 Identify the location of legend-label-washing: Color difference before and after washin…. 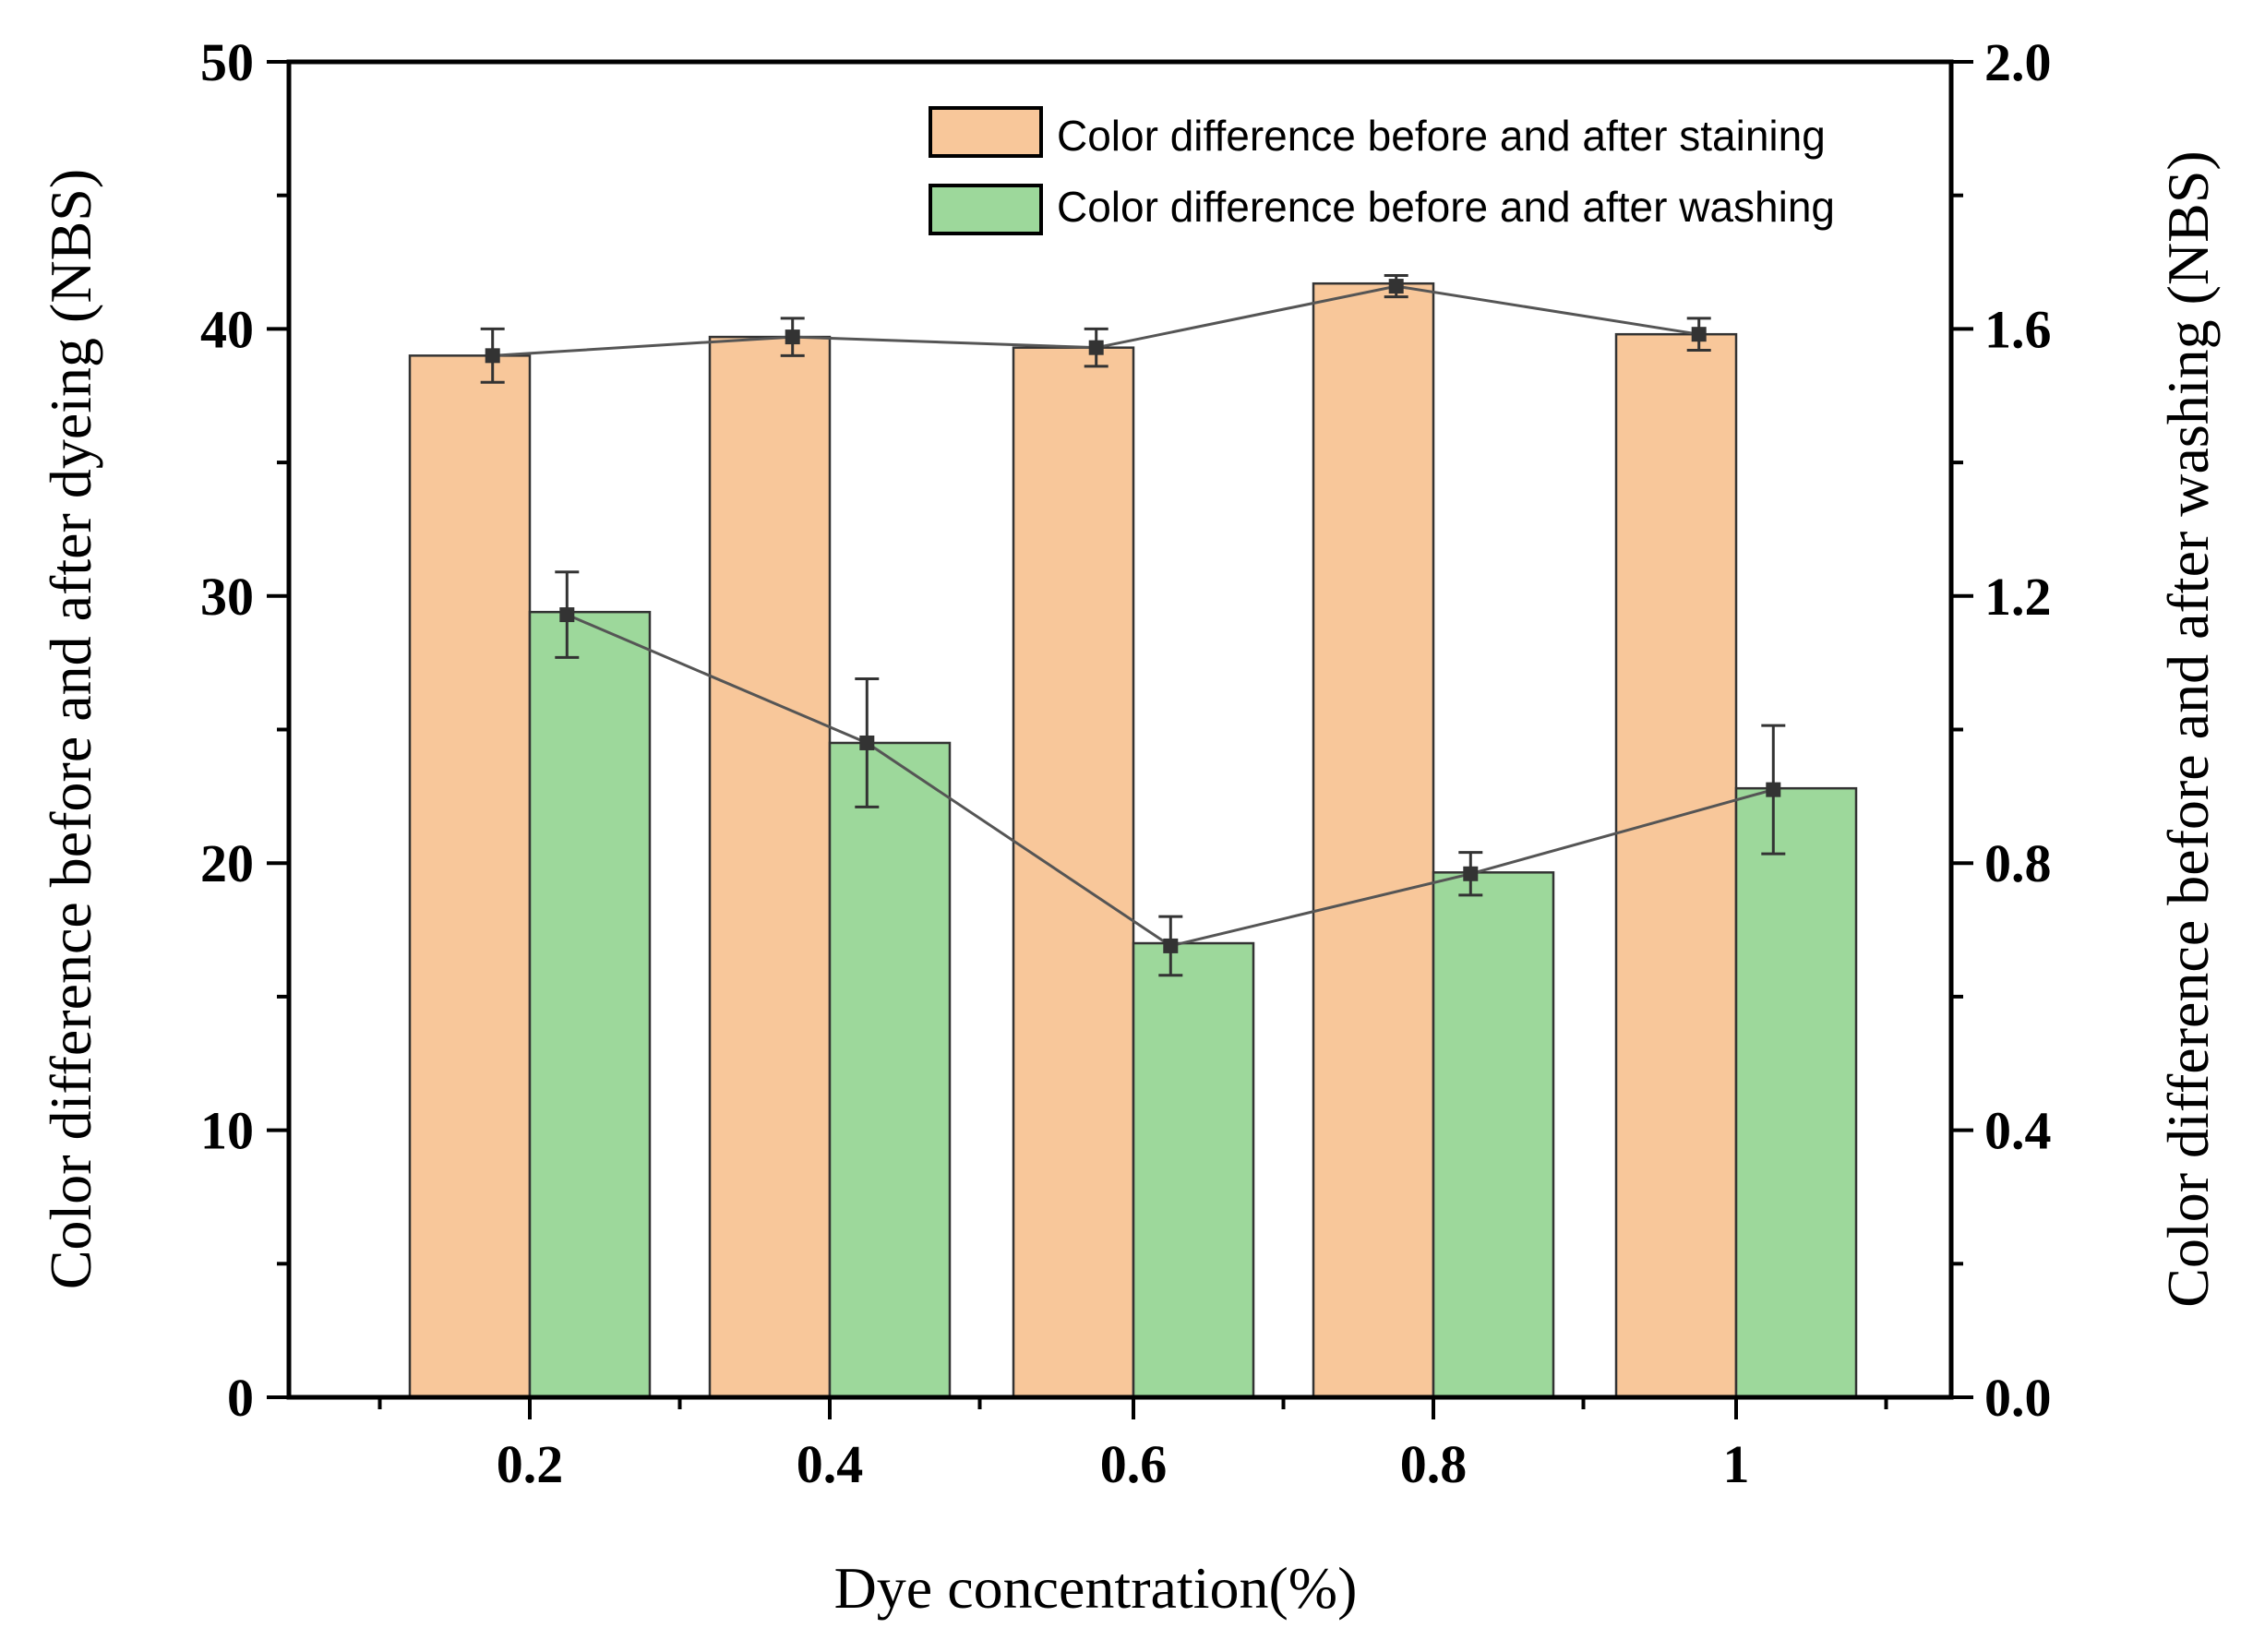
(1446, 207).